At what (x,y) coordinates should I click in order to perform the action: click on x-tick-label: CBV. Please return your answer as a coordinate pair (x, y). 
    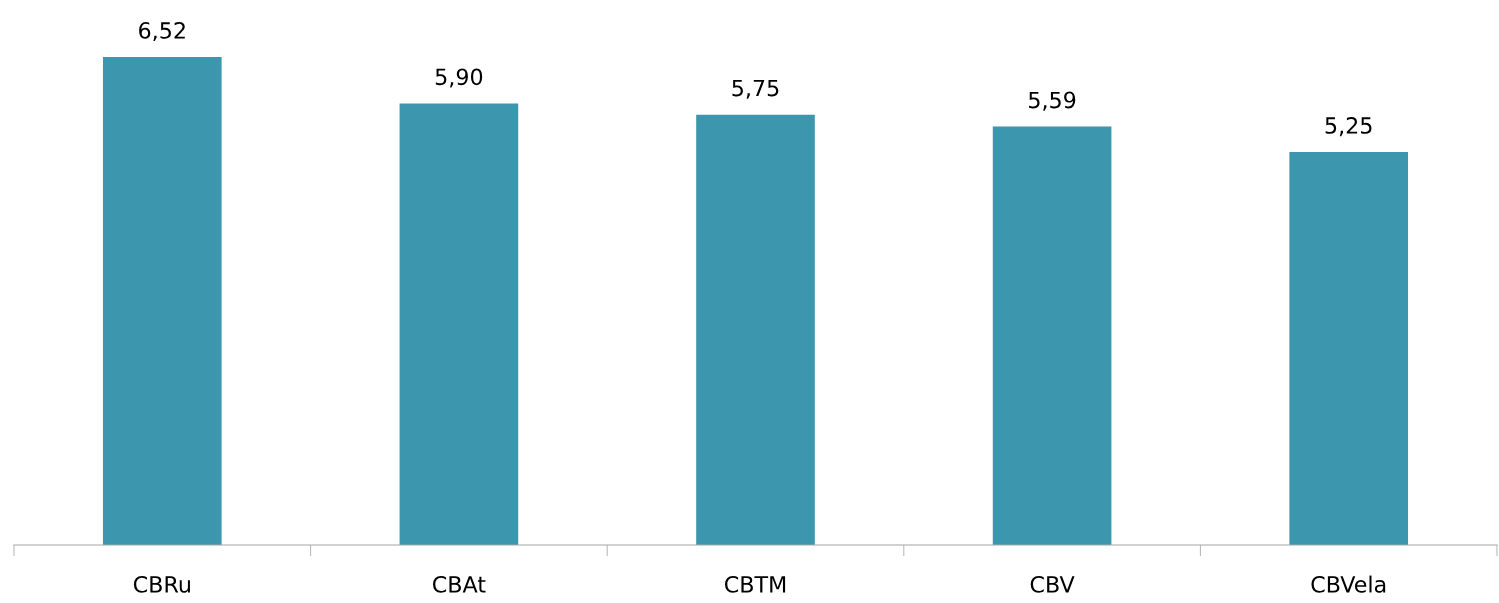
    Looking at the image, I should click on (1052, 584).